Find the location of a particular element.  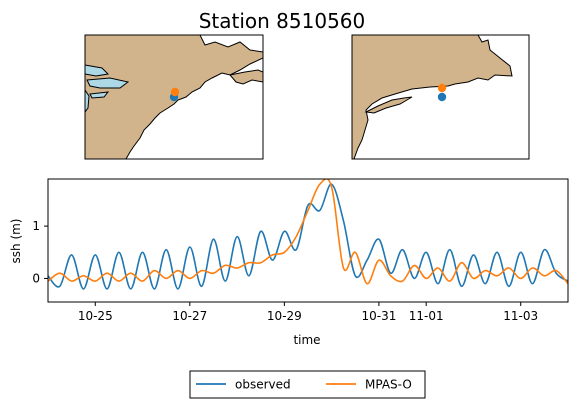

x-axis: 10-25 10-27 10-29 10-31 11-01 11-03 is located at coordinates (308, 312).